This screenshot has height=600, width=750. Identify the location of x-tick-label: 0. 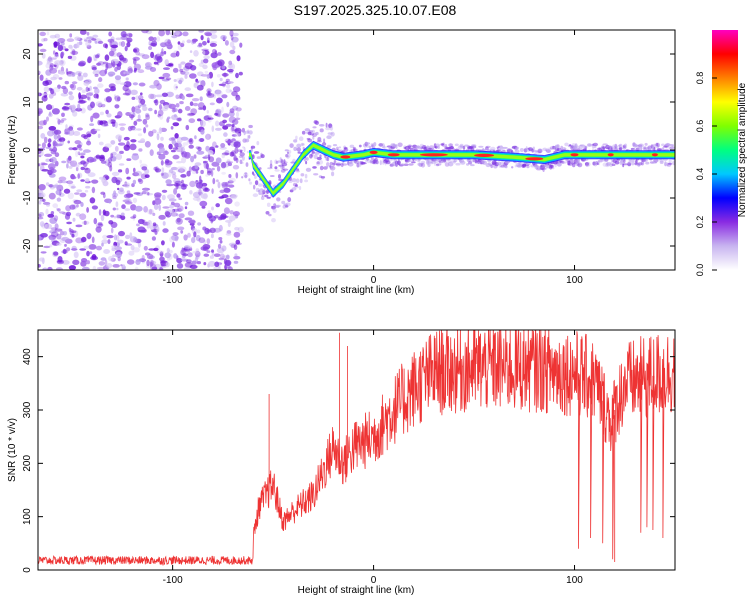
(374, 280).